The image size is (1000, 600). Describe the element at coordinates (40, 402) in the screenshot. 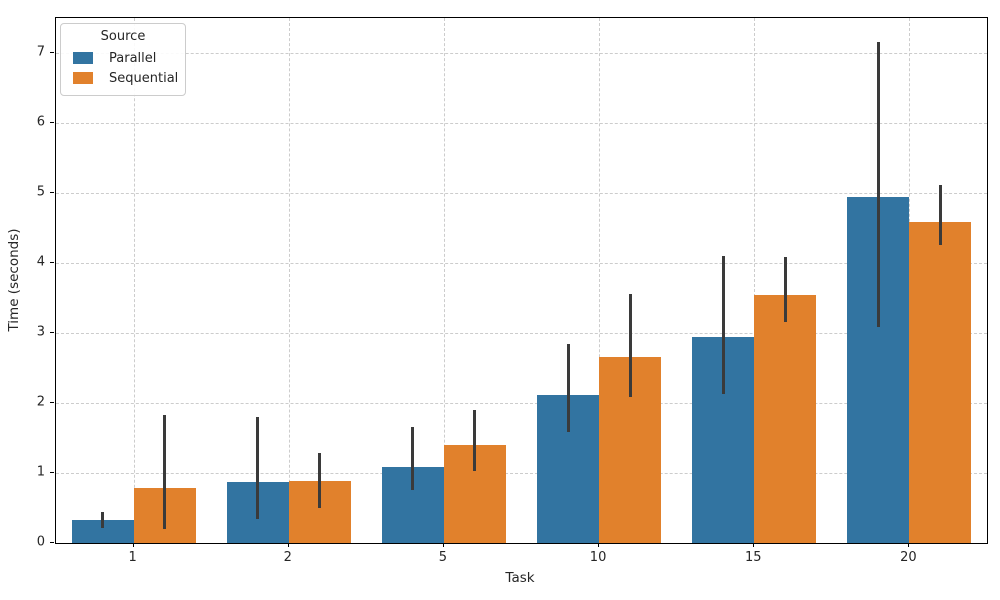

I see `y-tick-label: 2` at that location.